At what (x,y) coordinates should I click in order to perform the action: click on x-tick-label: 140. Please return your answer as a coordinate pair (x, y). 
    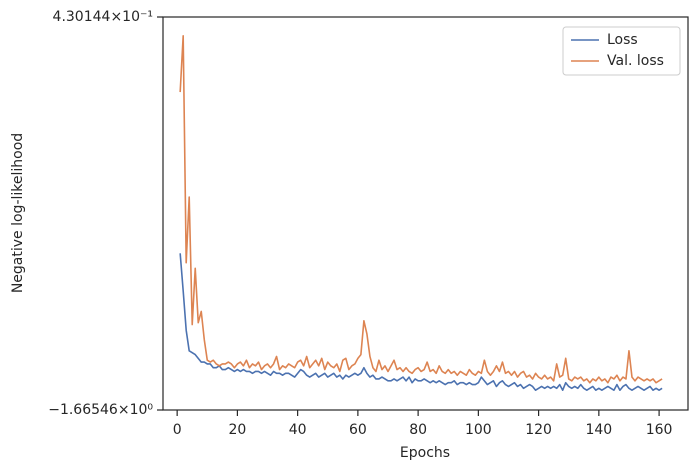
    Looking at the image, I should click on (598, 430).